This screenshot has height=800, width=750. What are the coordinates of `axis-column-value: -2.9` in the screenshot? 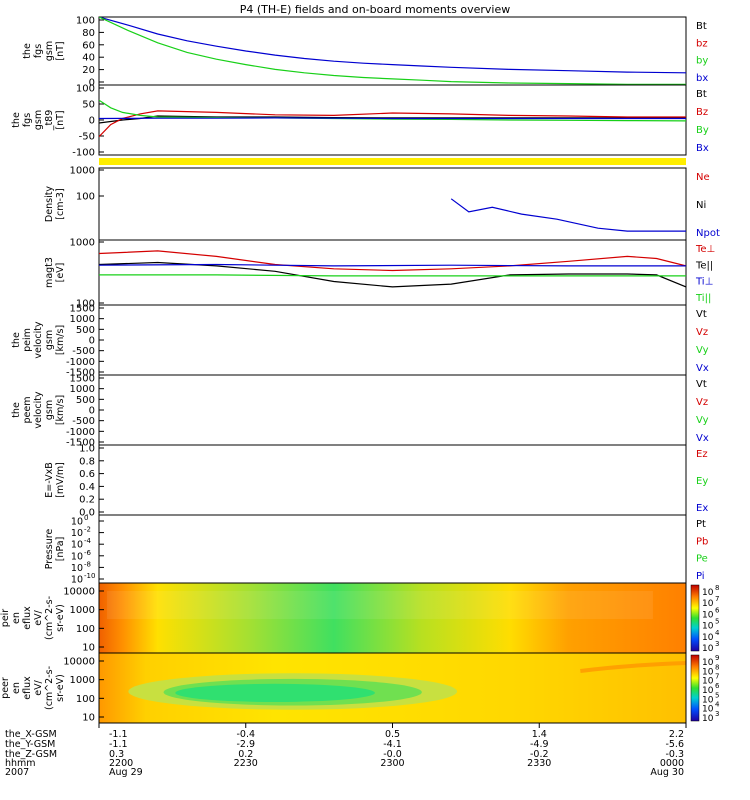 It's located at (245, 744).